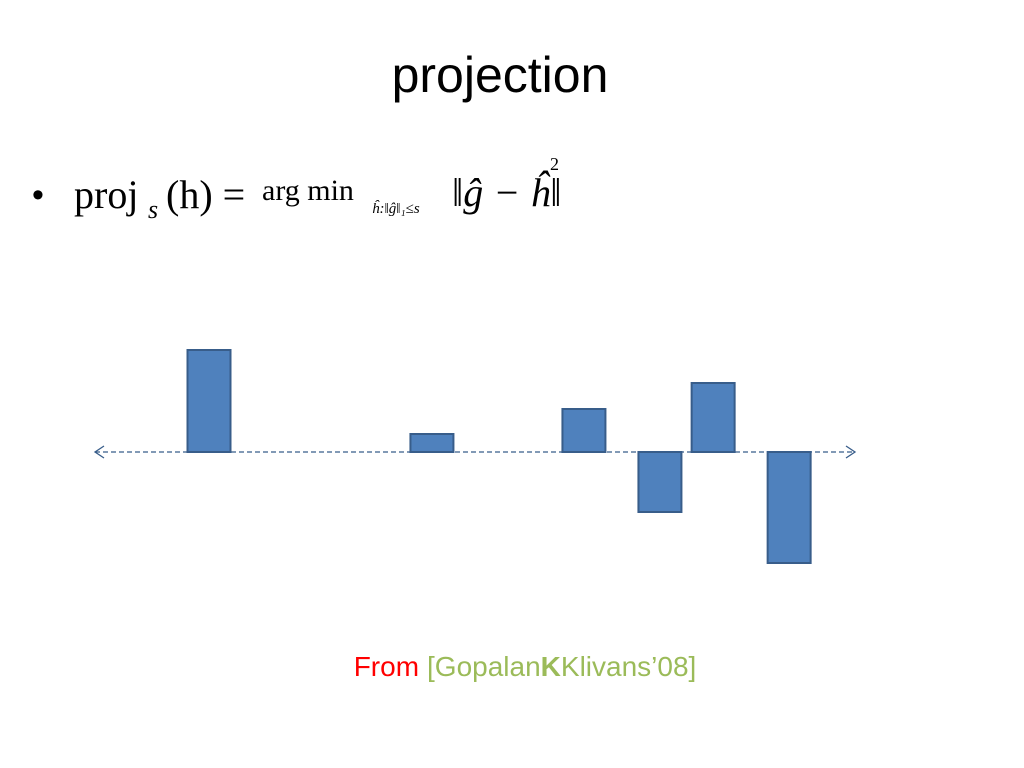 Image resolution: width=1024 pixels, height=768 pixels. I want to click on formula-proj: proj, so click(106, 194).